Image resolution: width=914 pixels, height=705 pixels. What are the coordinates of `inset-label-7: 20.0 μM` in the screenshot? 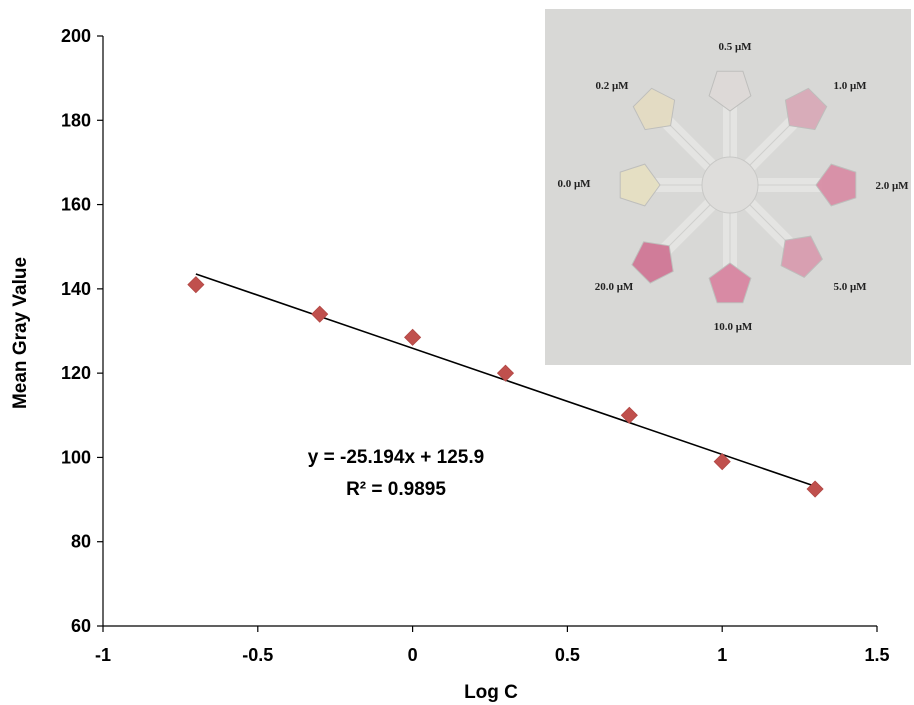 It's located at (614, 287).